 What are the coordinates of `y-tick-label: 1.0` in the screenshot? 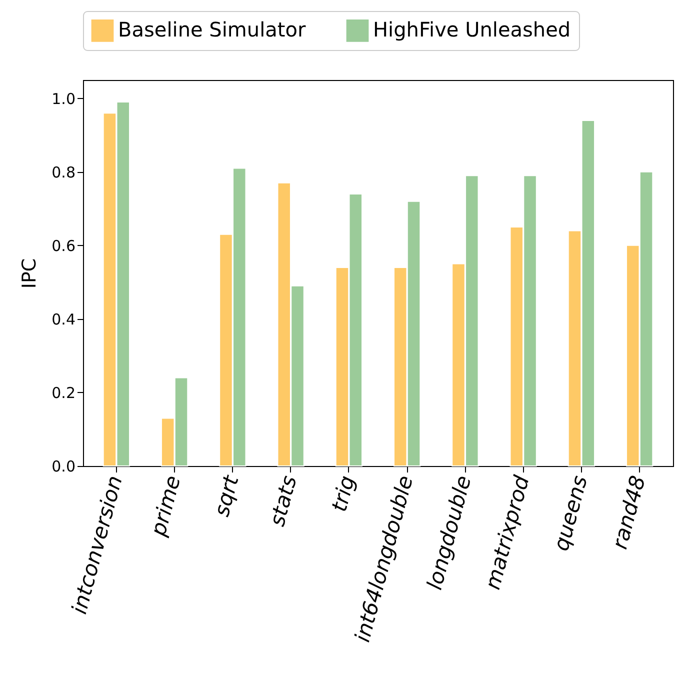 It's located at (64, 99).